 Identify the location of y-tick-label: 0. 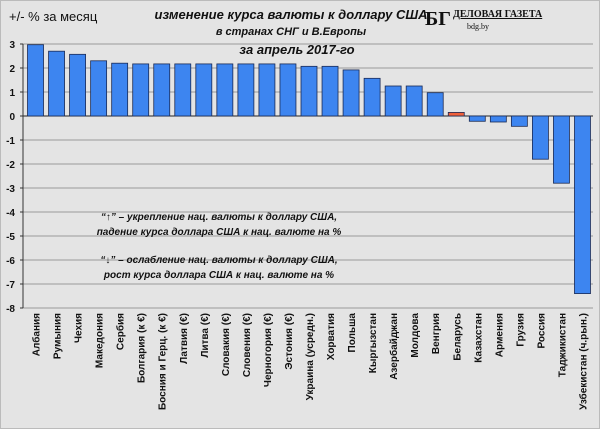
(12, 117).